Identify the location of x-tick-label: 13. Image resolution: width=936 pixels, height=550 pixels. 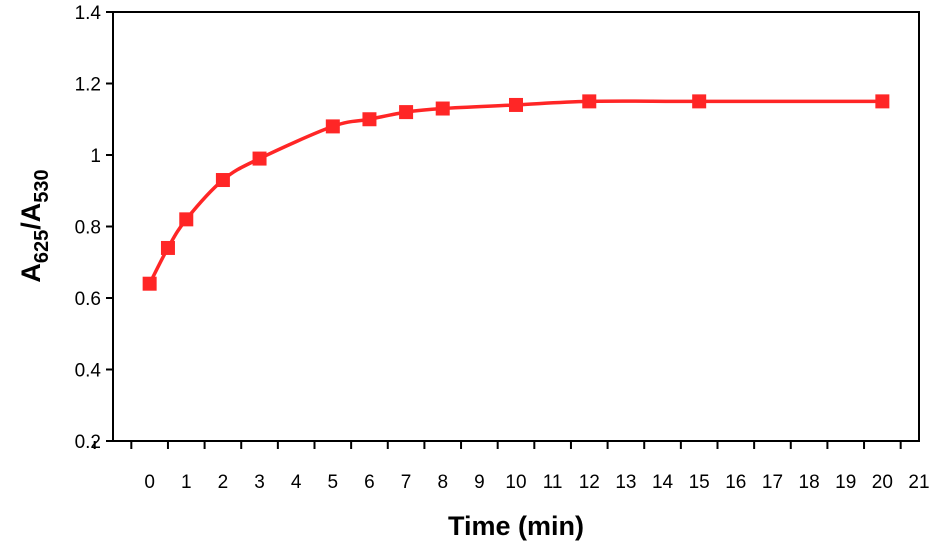
(625, 482).